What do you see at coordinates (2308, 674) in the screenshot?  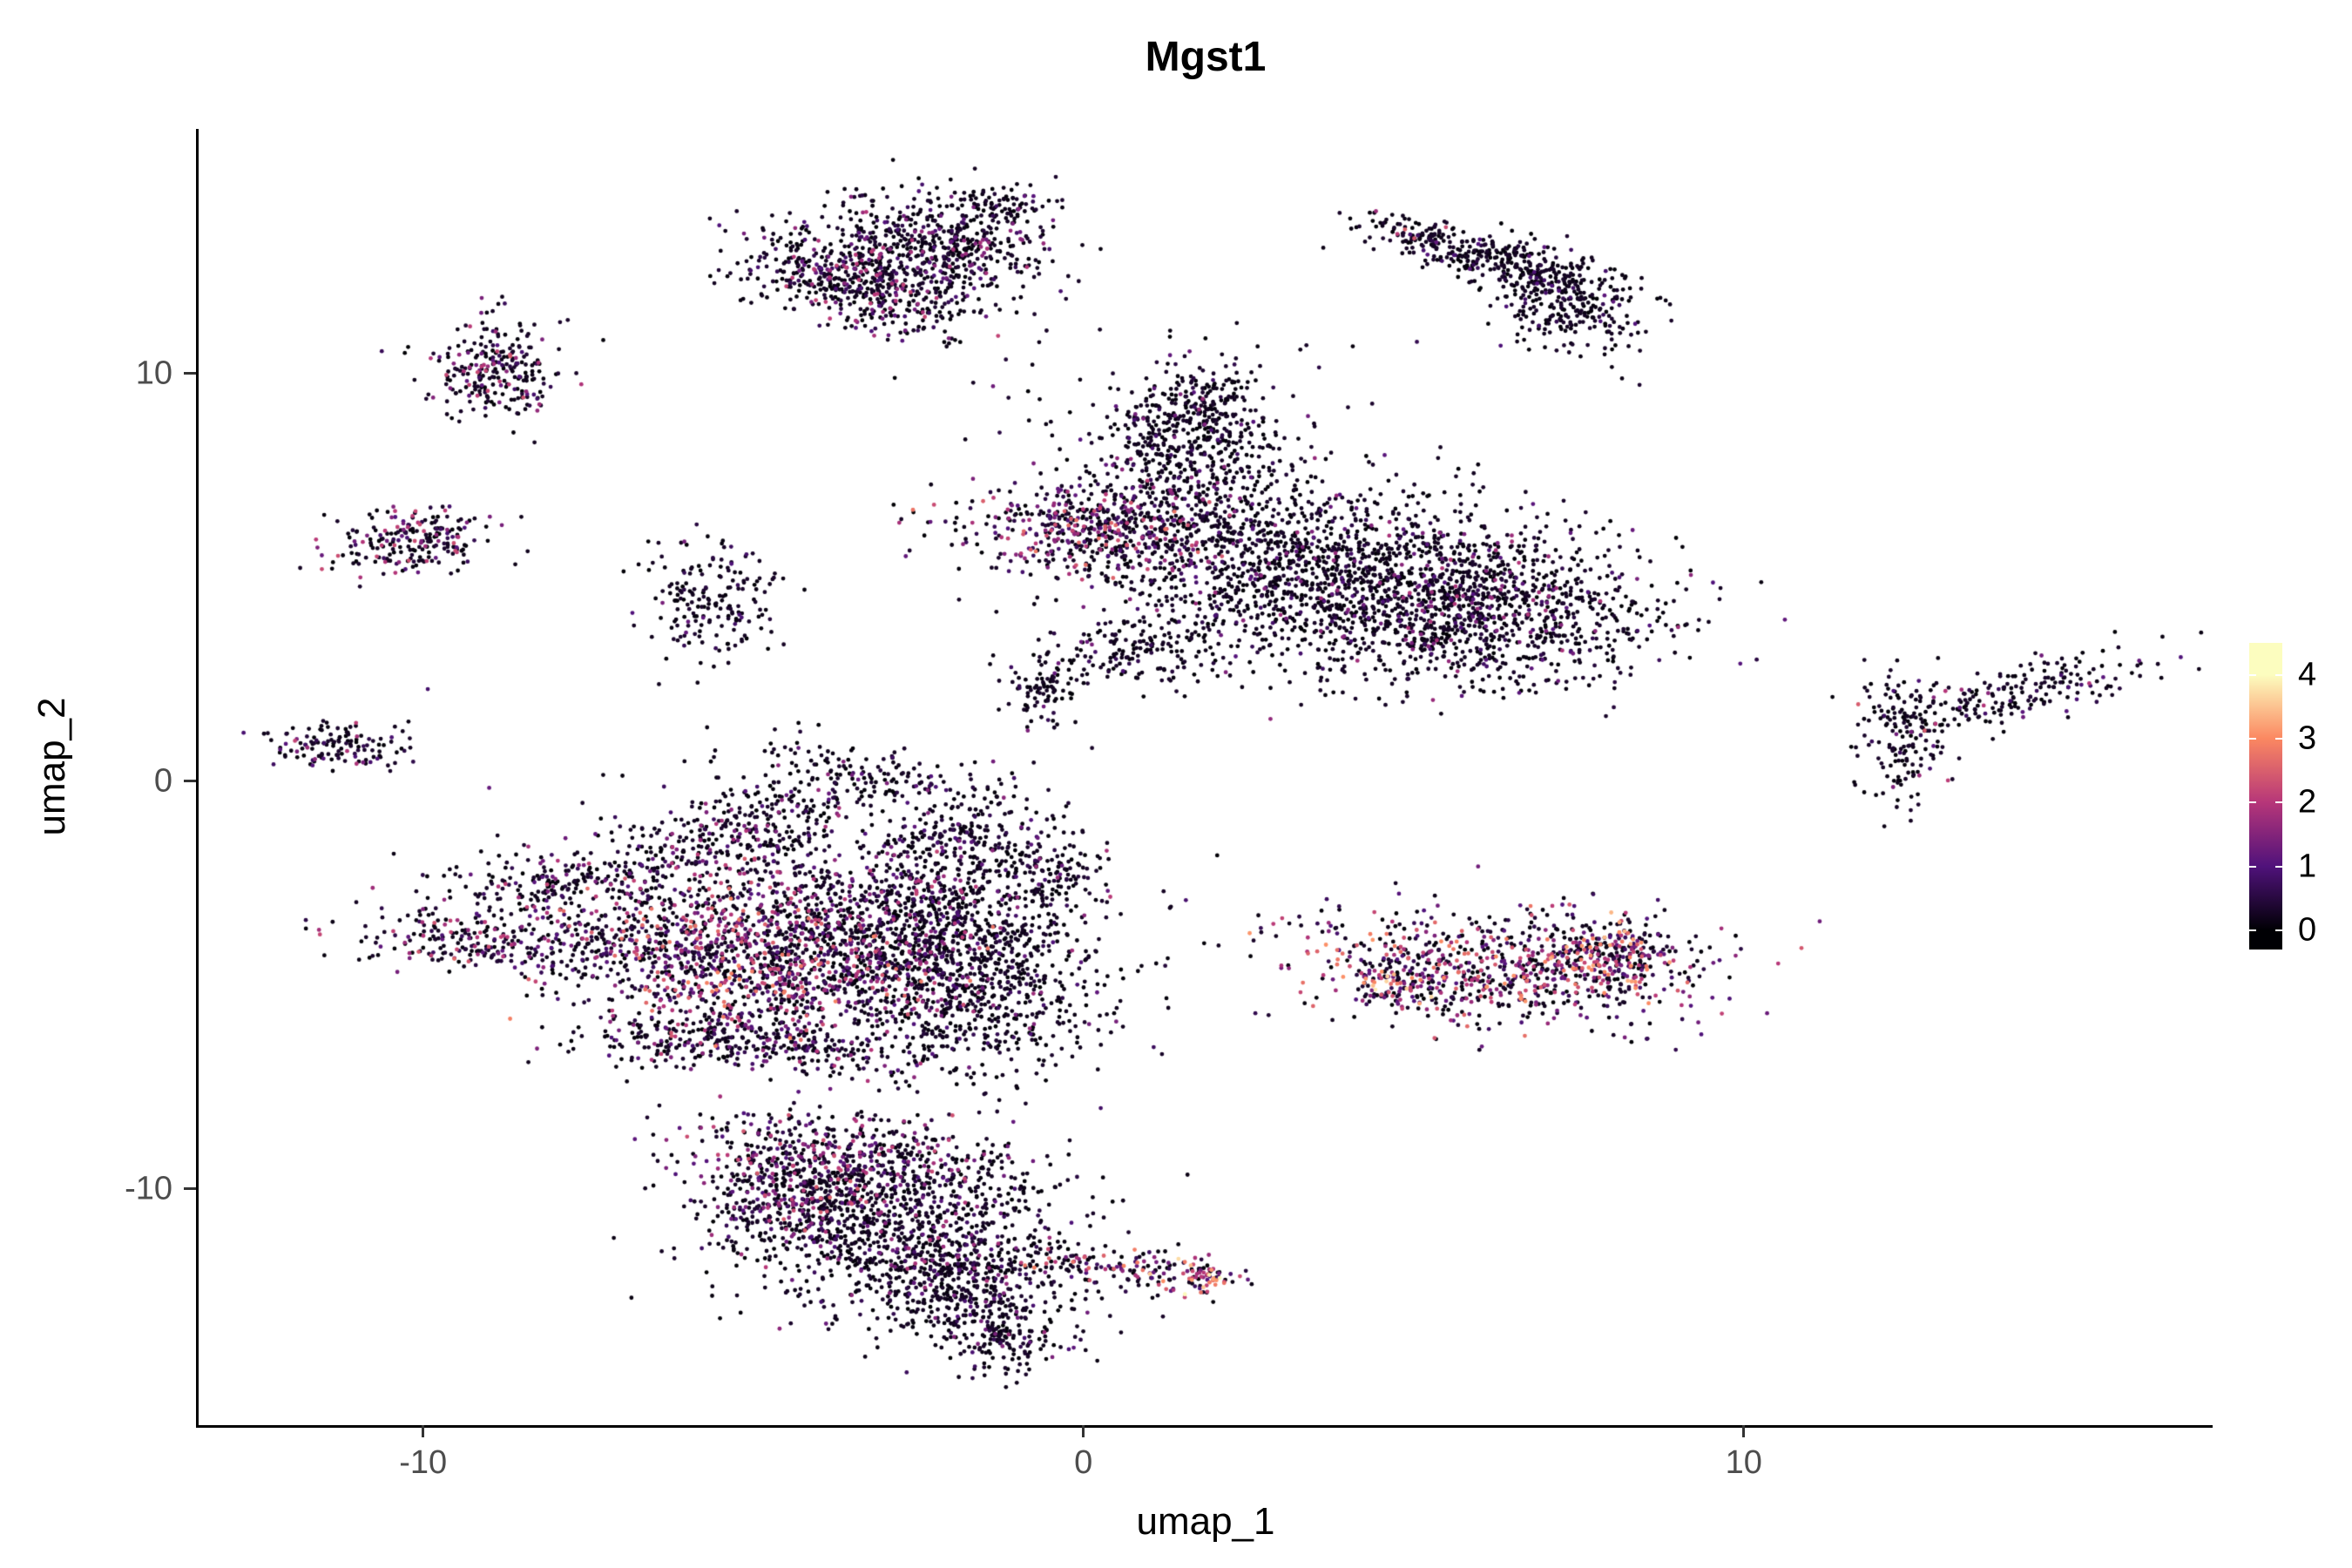 I see `colorbar-tick-label: 4` at bounding box center [2308, 674].